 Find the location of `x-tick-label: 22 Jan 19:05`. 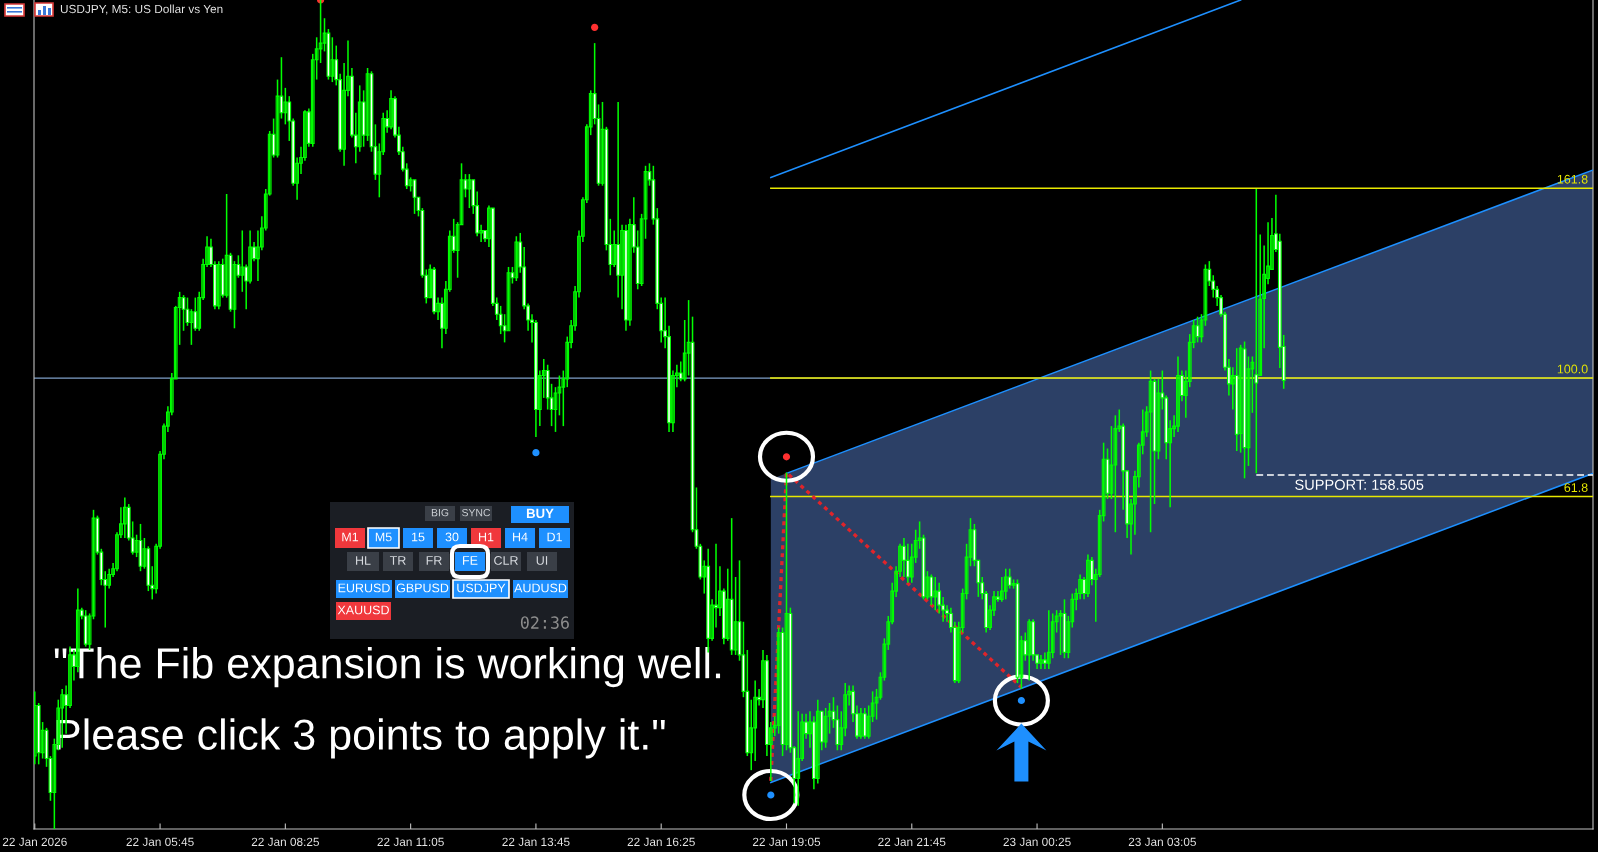

x-tick-label: 22 Jan 19:05 is located at coordinates (786, 841).